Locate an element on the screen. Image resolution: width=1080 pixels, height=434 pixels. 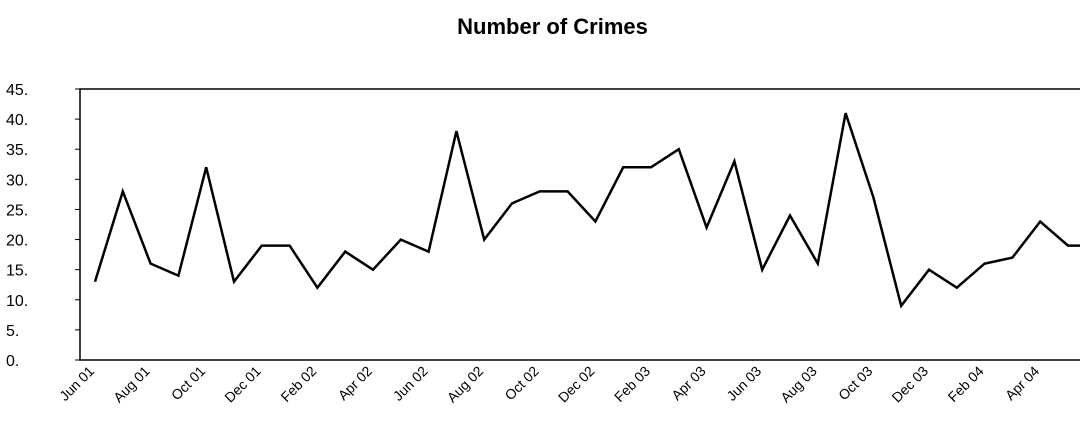
x-tick-label: Feb 03 is located at coordinates (632, 384).